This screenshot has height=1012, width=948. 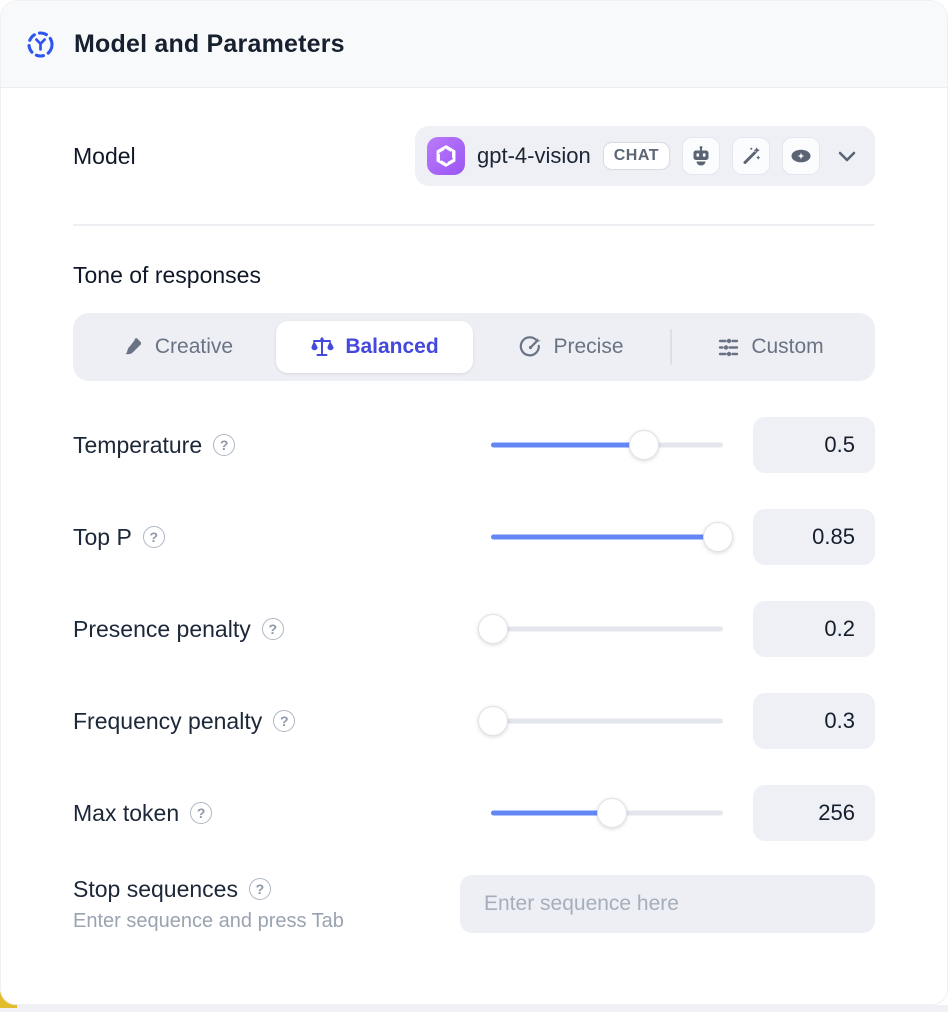 I want to click on tab-label: Balanced, so click(x=392, y=346).